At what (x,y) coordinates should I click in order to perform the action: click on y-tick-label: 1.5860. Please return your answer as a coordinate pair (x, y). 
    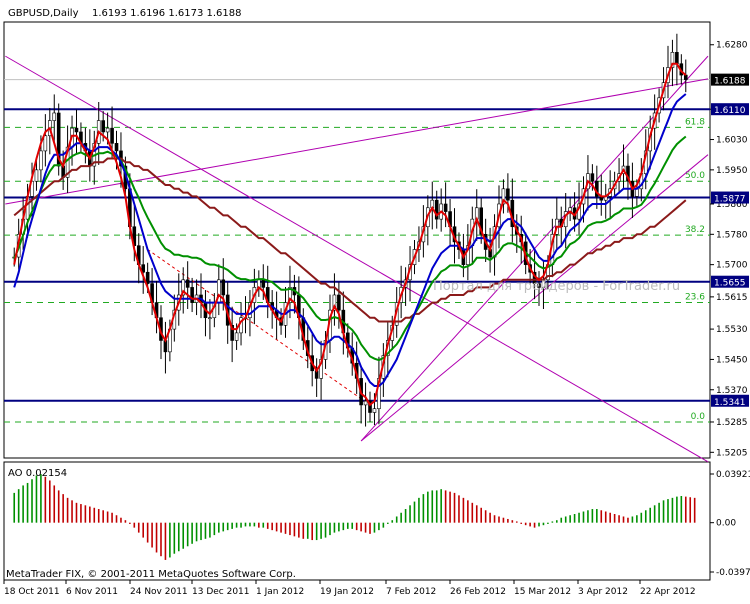
    Looking at the image, I should click on (732, 205).